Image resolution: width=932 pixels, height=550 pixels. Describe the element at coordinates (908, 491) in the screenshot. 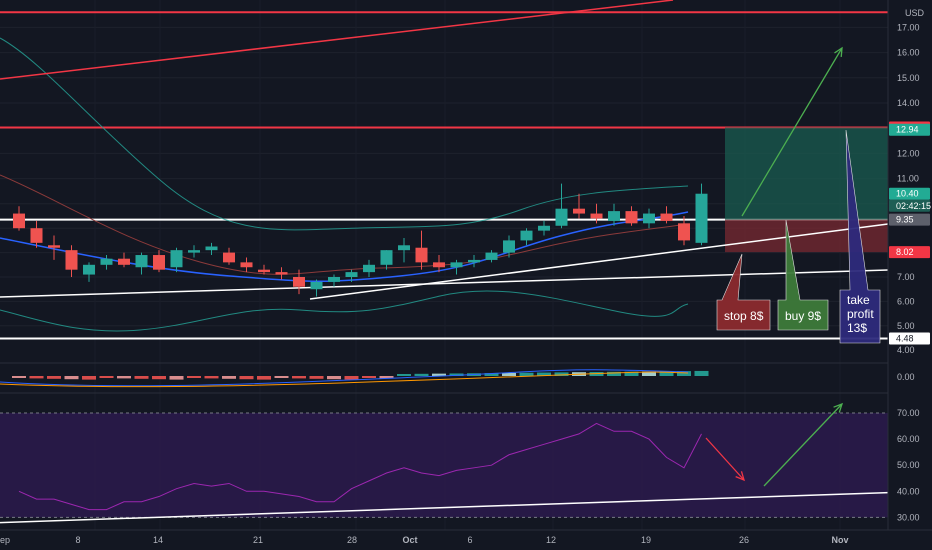

I see `rsi-tick: 40.00` at that location.